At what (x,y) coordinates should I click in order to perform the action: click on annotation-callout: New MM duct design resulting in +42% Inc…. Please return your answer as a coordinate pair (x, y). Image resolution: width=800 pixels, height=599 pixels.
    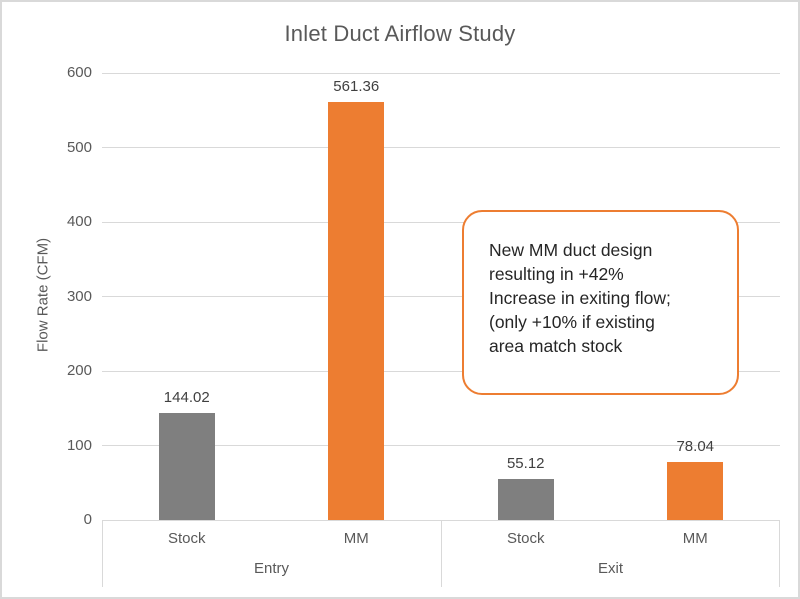
    Looking at the image, I should click on (600, 302).